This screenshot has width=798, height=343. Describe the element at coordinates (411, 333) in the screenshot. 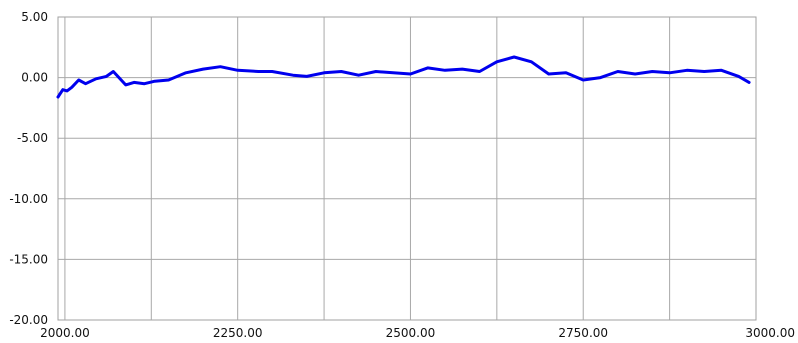

I see `x-tick-label: 2500.00` at that location.